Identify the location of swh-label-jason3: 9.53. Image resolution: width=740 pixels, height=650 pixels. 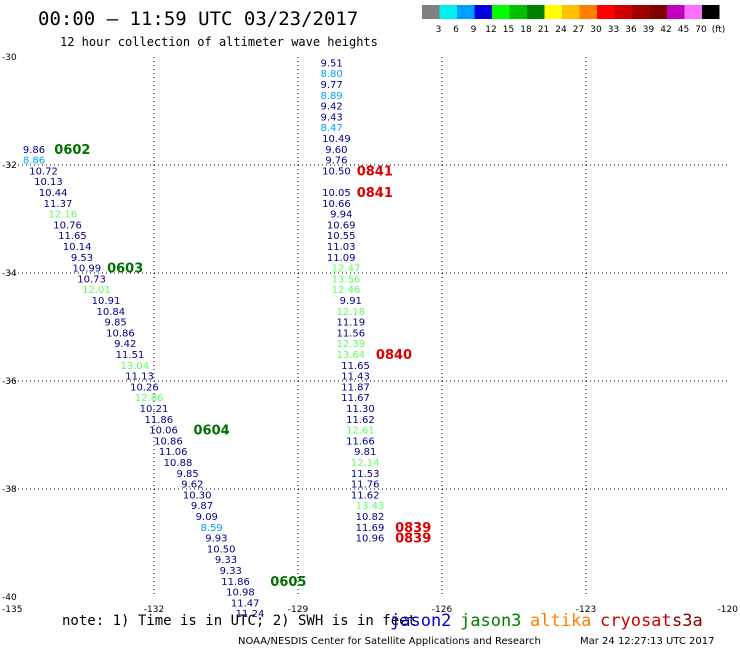
(82, 258).